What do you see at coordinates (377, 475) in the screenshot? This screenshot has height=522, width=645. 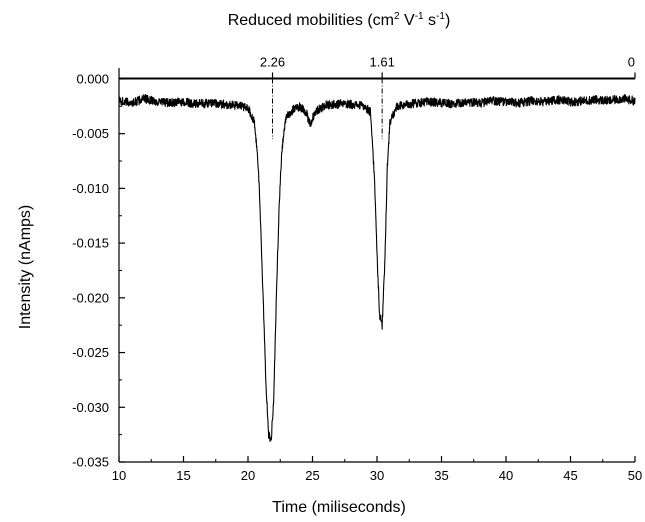 I see `x-tick-label: 30` at bounding box center [377, 475].